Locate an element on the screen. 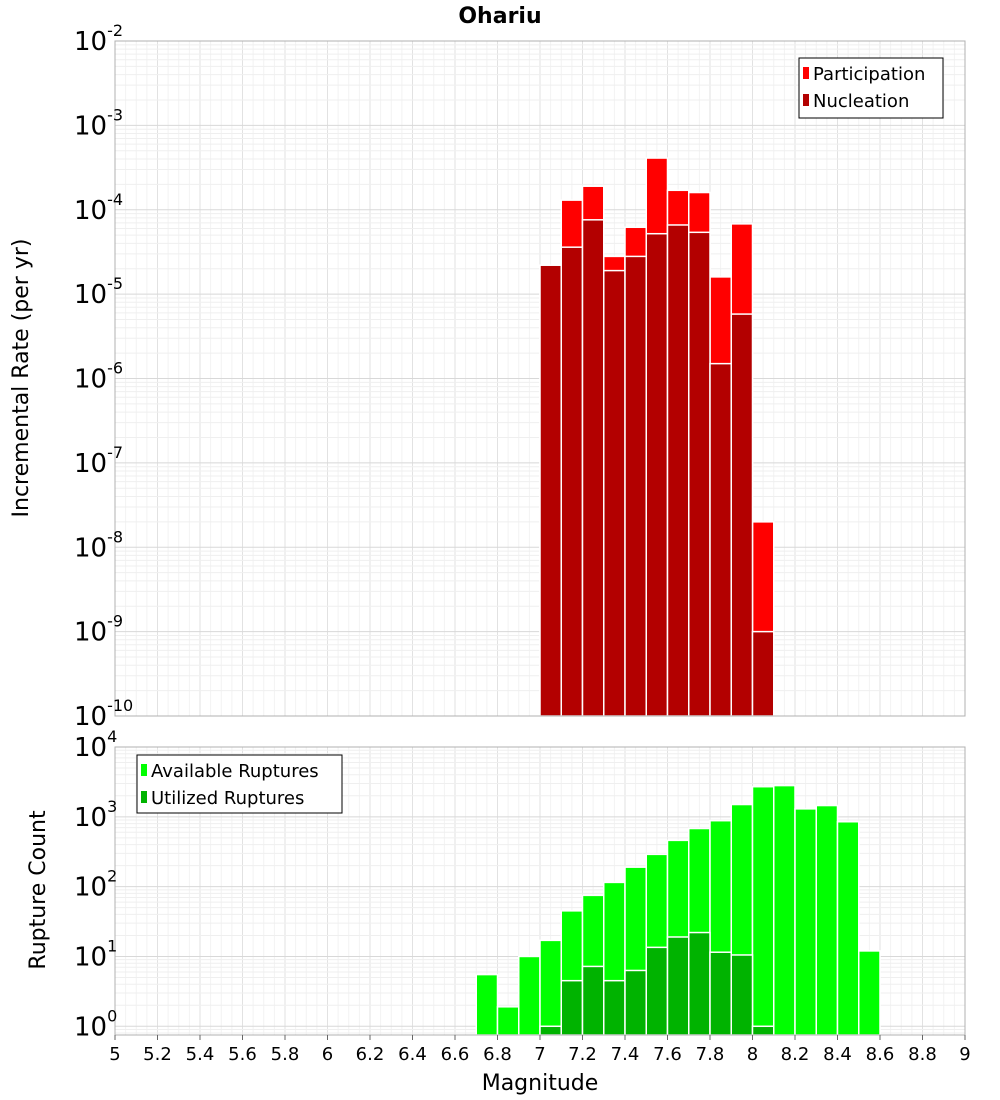 This screenshot has width=1000, height=1100. bottom-legend-label: Available Ruptures is located at coordinates (235, 771).